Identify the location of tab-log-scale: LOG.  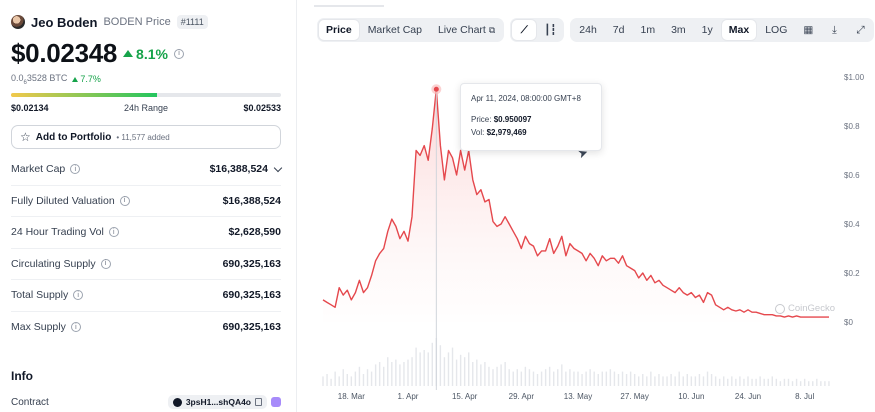
(776, 30).